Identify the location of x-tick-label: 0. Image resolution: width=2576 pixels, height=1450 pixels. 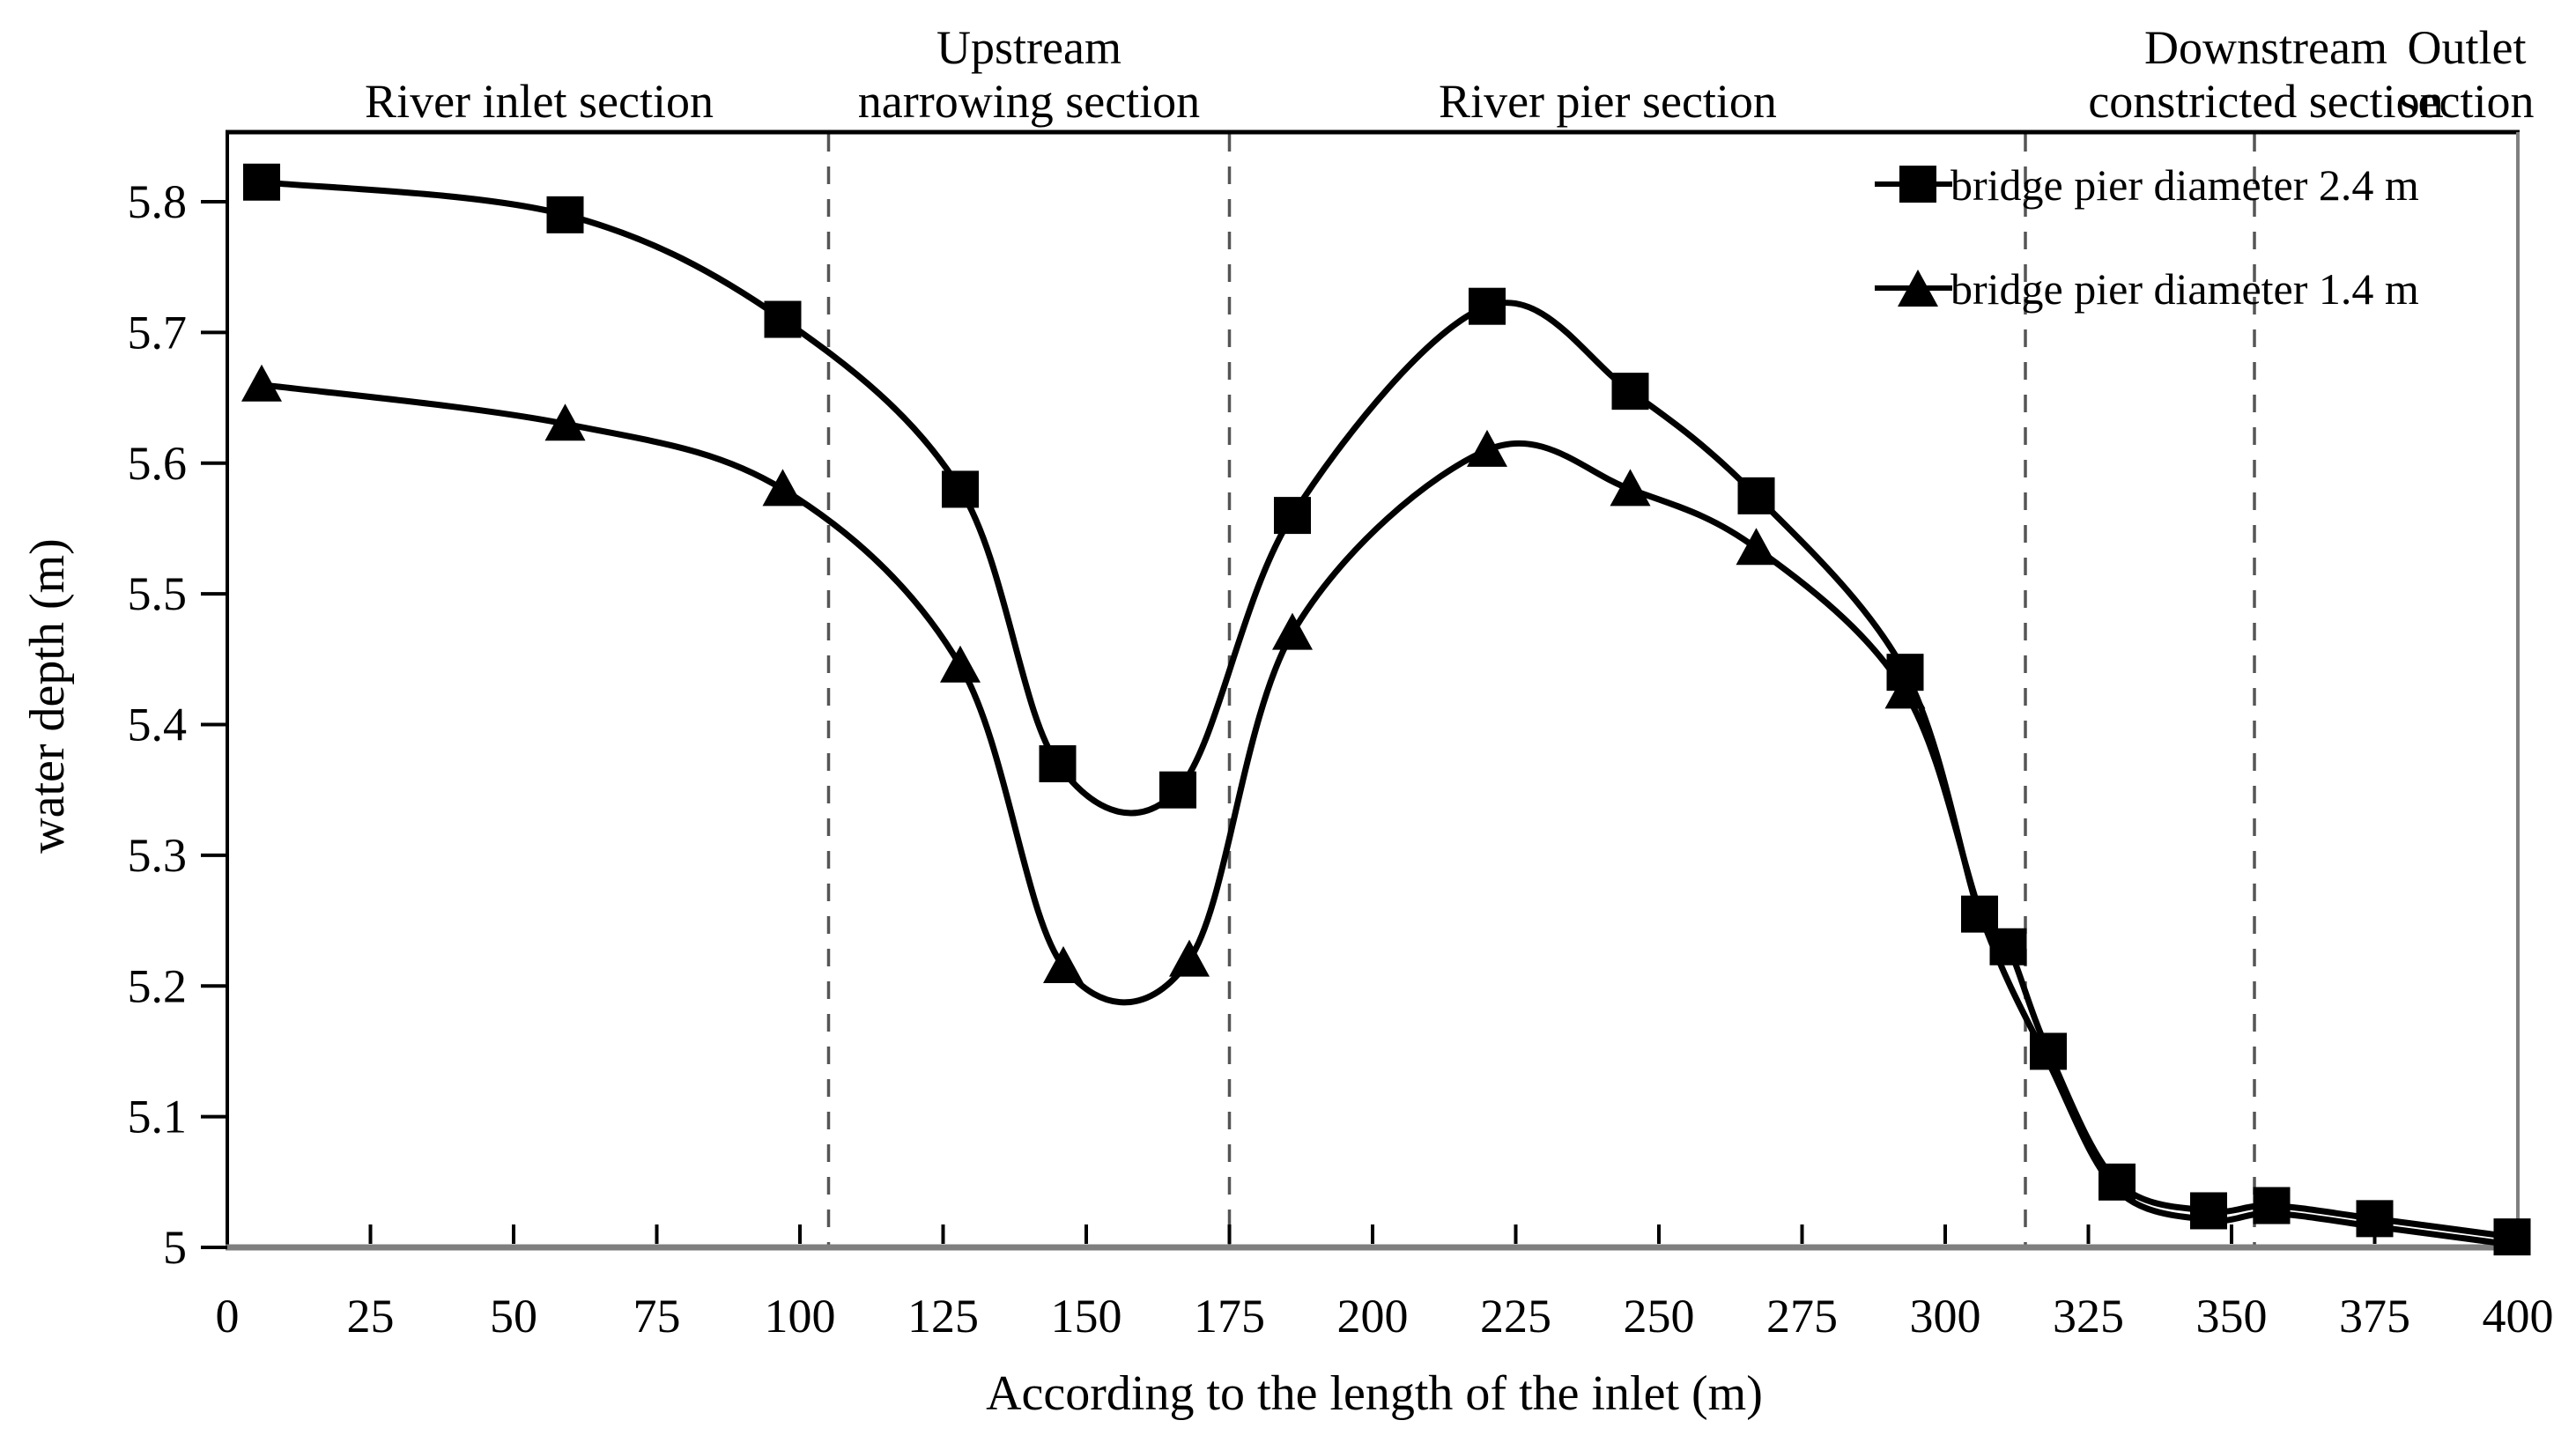
(228, 1316).